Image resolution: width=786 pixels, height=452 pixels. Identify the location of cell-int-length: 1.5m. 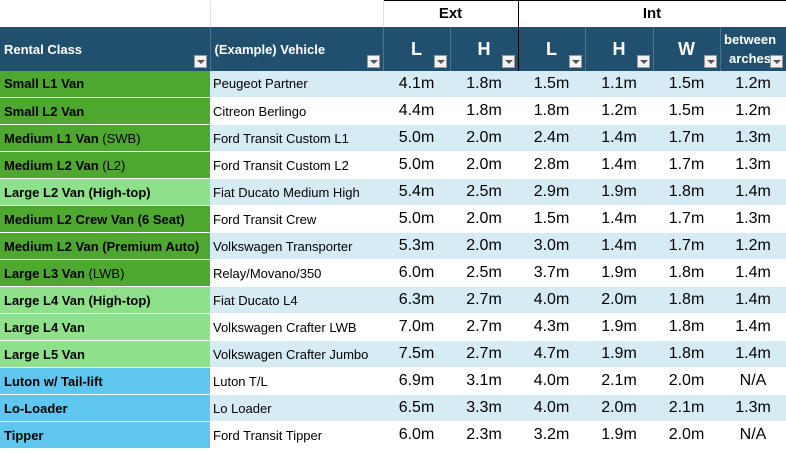
(551, 84).